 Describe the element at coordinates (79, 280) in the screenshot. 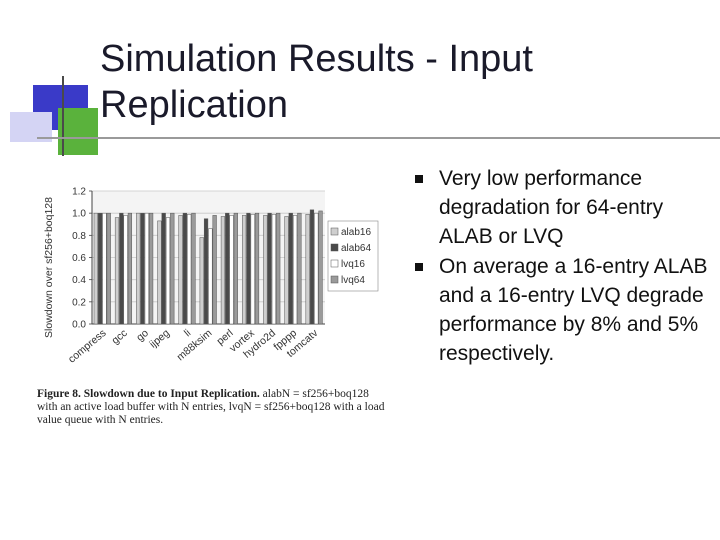

I see `y-tick-label: 0.4` at that location.